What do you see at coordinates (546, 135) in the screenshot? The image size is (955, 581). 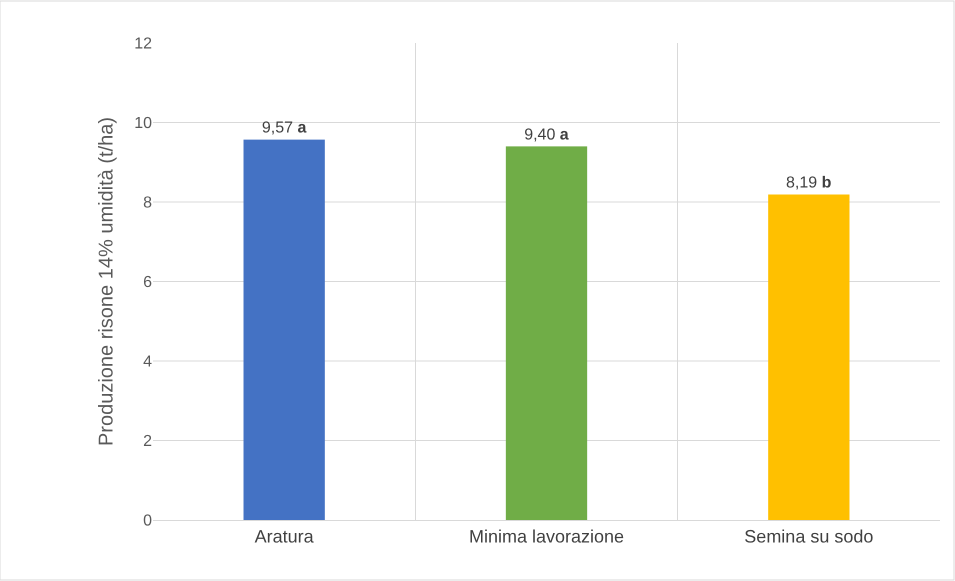 I see `data-label: 9,40 a` at bounding box center [546, 135].